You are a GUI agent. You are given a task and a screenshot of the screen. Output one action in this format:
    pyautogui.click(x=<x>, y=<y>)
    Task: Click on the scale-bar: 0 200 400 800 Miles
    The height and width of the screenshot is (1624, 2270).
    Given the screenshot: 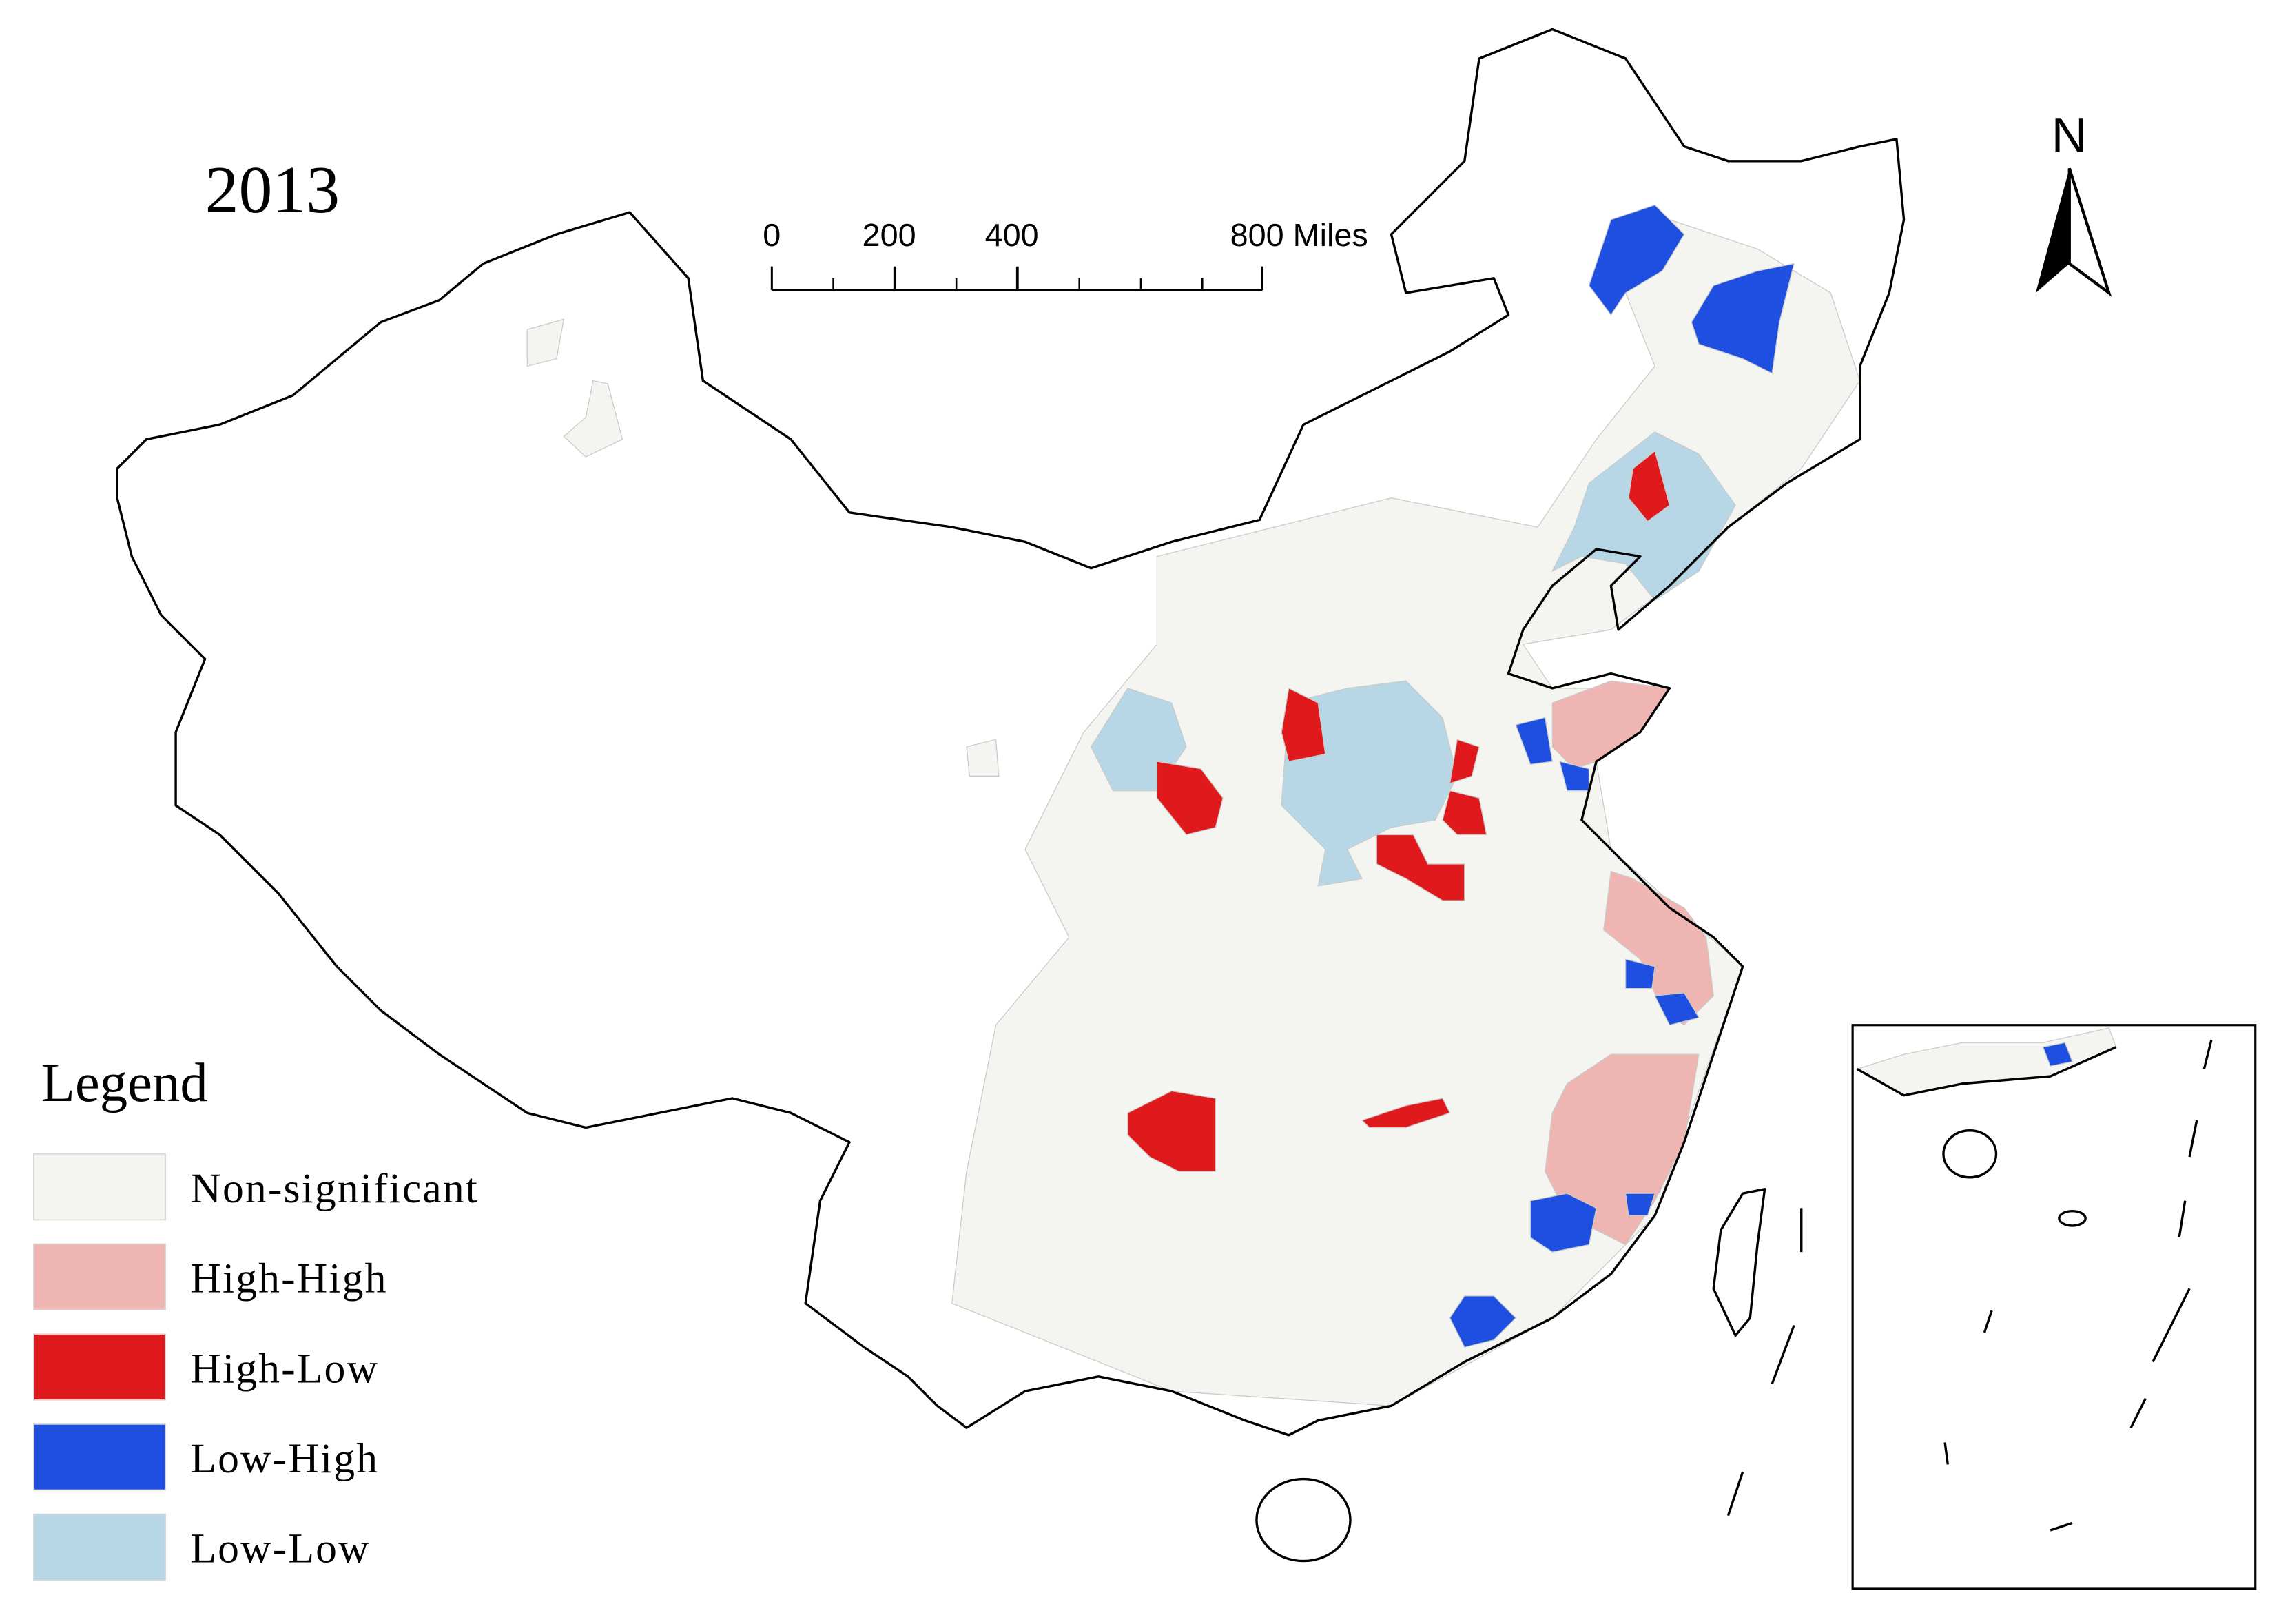 What is the action you would take?
    pyautogui.click(x=1065, y=254)
    